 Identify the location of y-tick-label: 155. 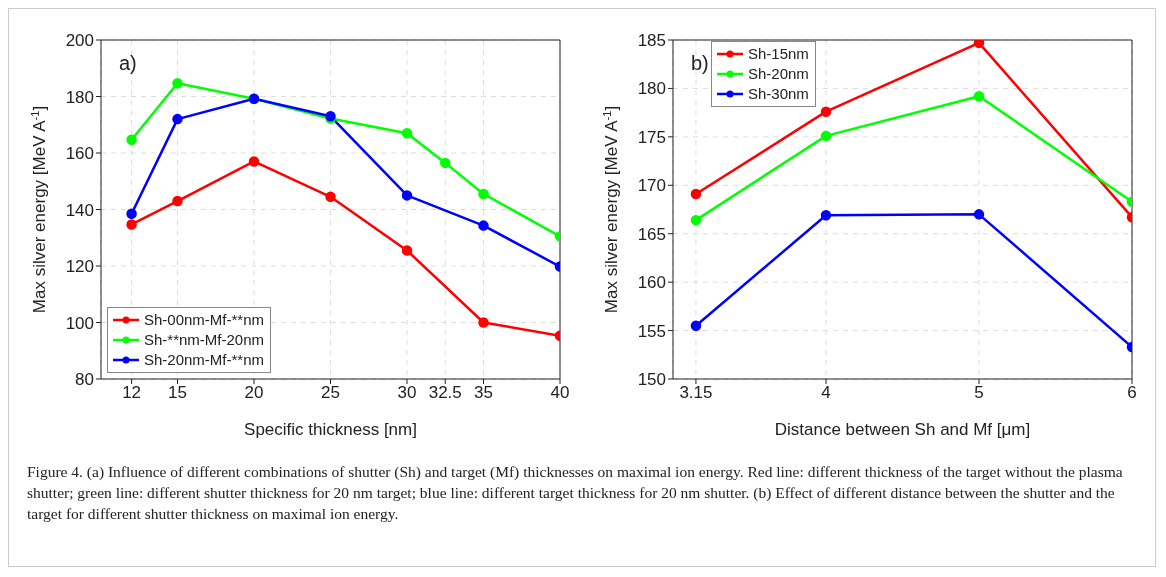
(651, 331).